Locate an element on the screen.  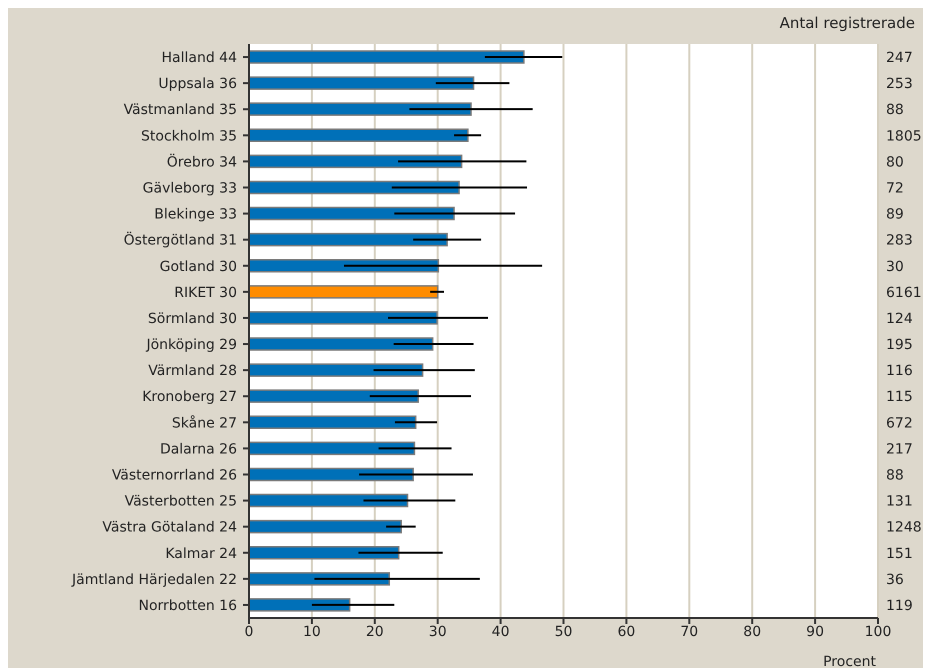
y-tick-label: Örebro 34 is located at coordinates (202, 161).